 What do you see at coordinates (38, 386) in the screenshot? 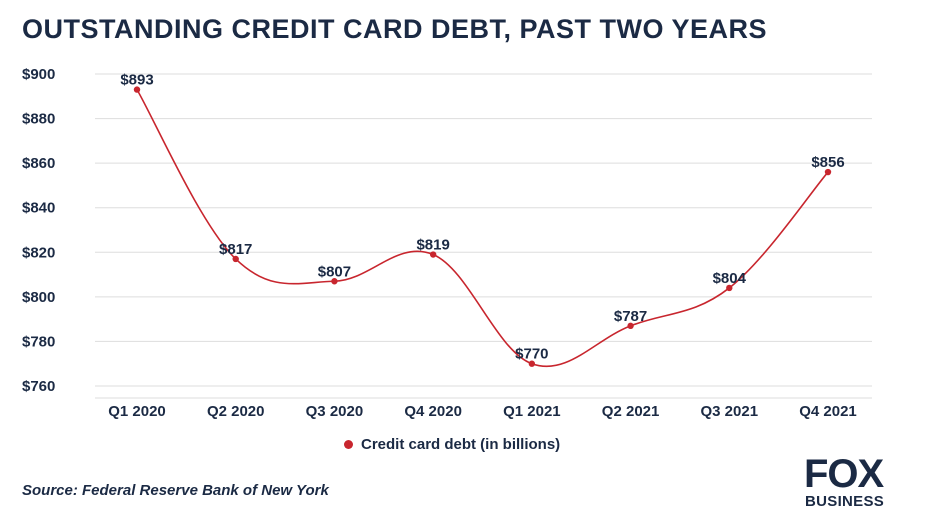
I see `y-tick-label: $760` at bounding box center [38, 386].